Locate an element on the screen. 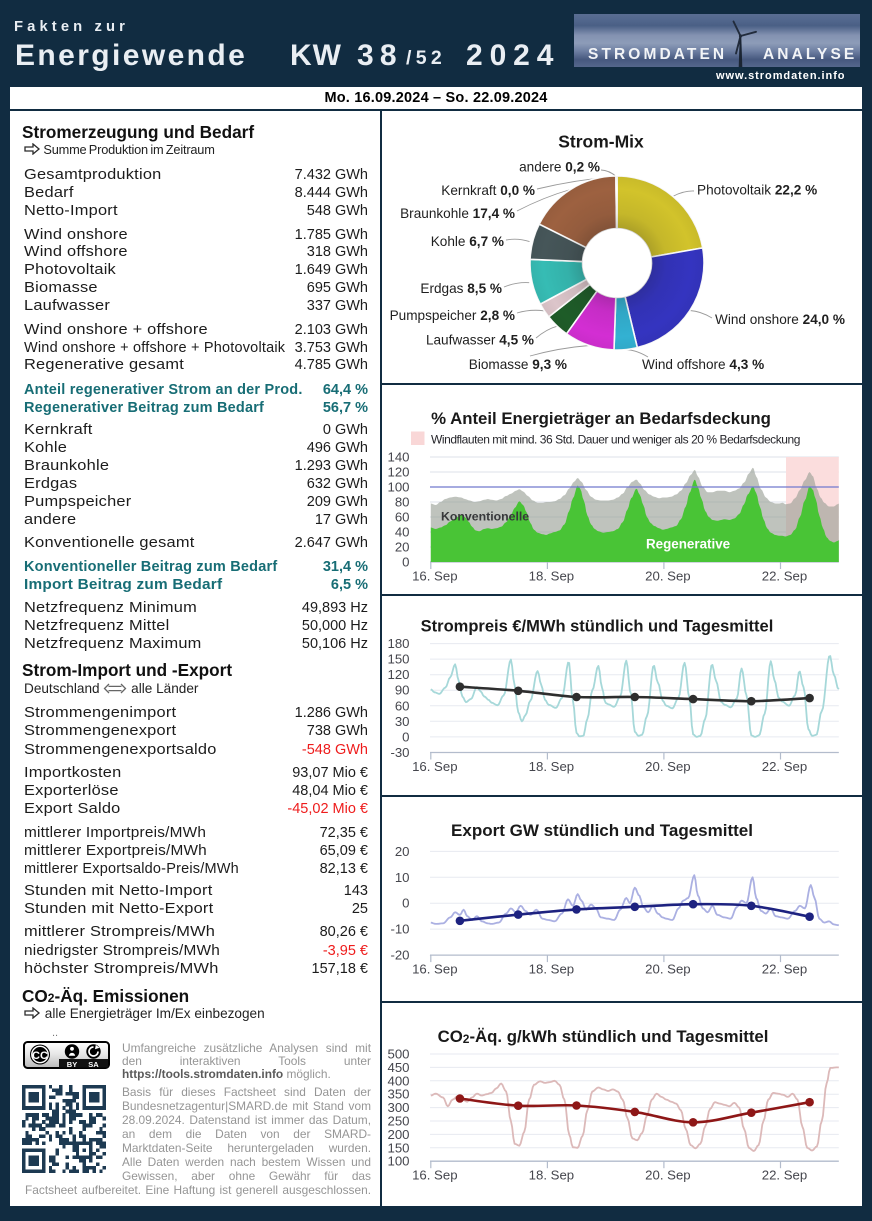 This screenshot has width=872, height=1221. svg-text: -10 is located at coordinates (399, 929).